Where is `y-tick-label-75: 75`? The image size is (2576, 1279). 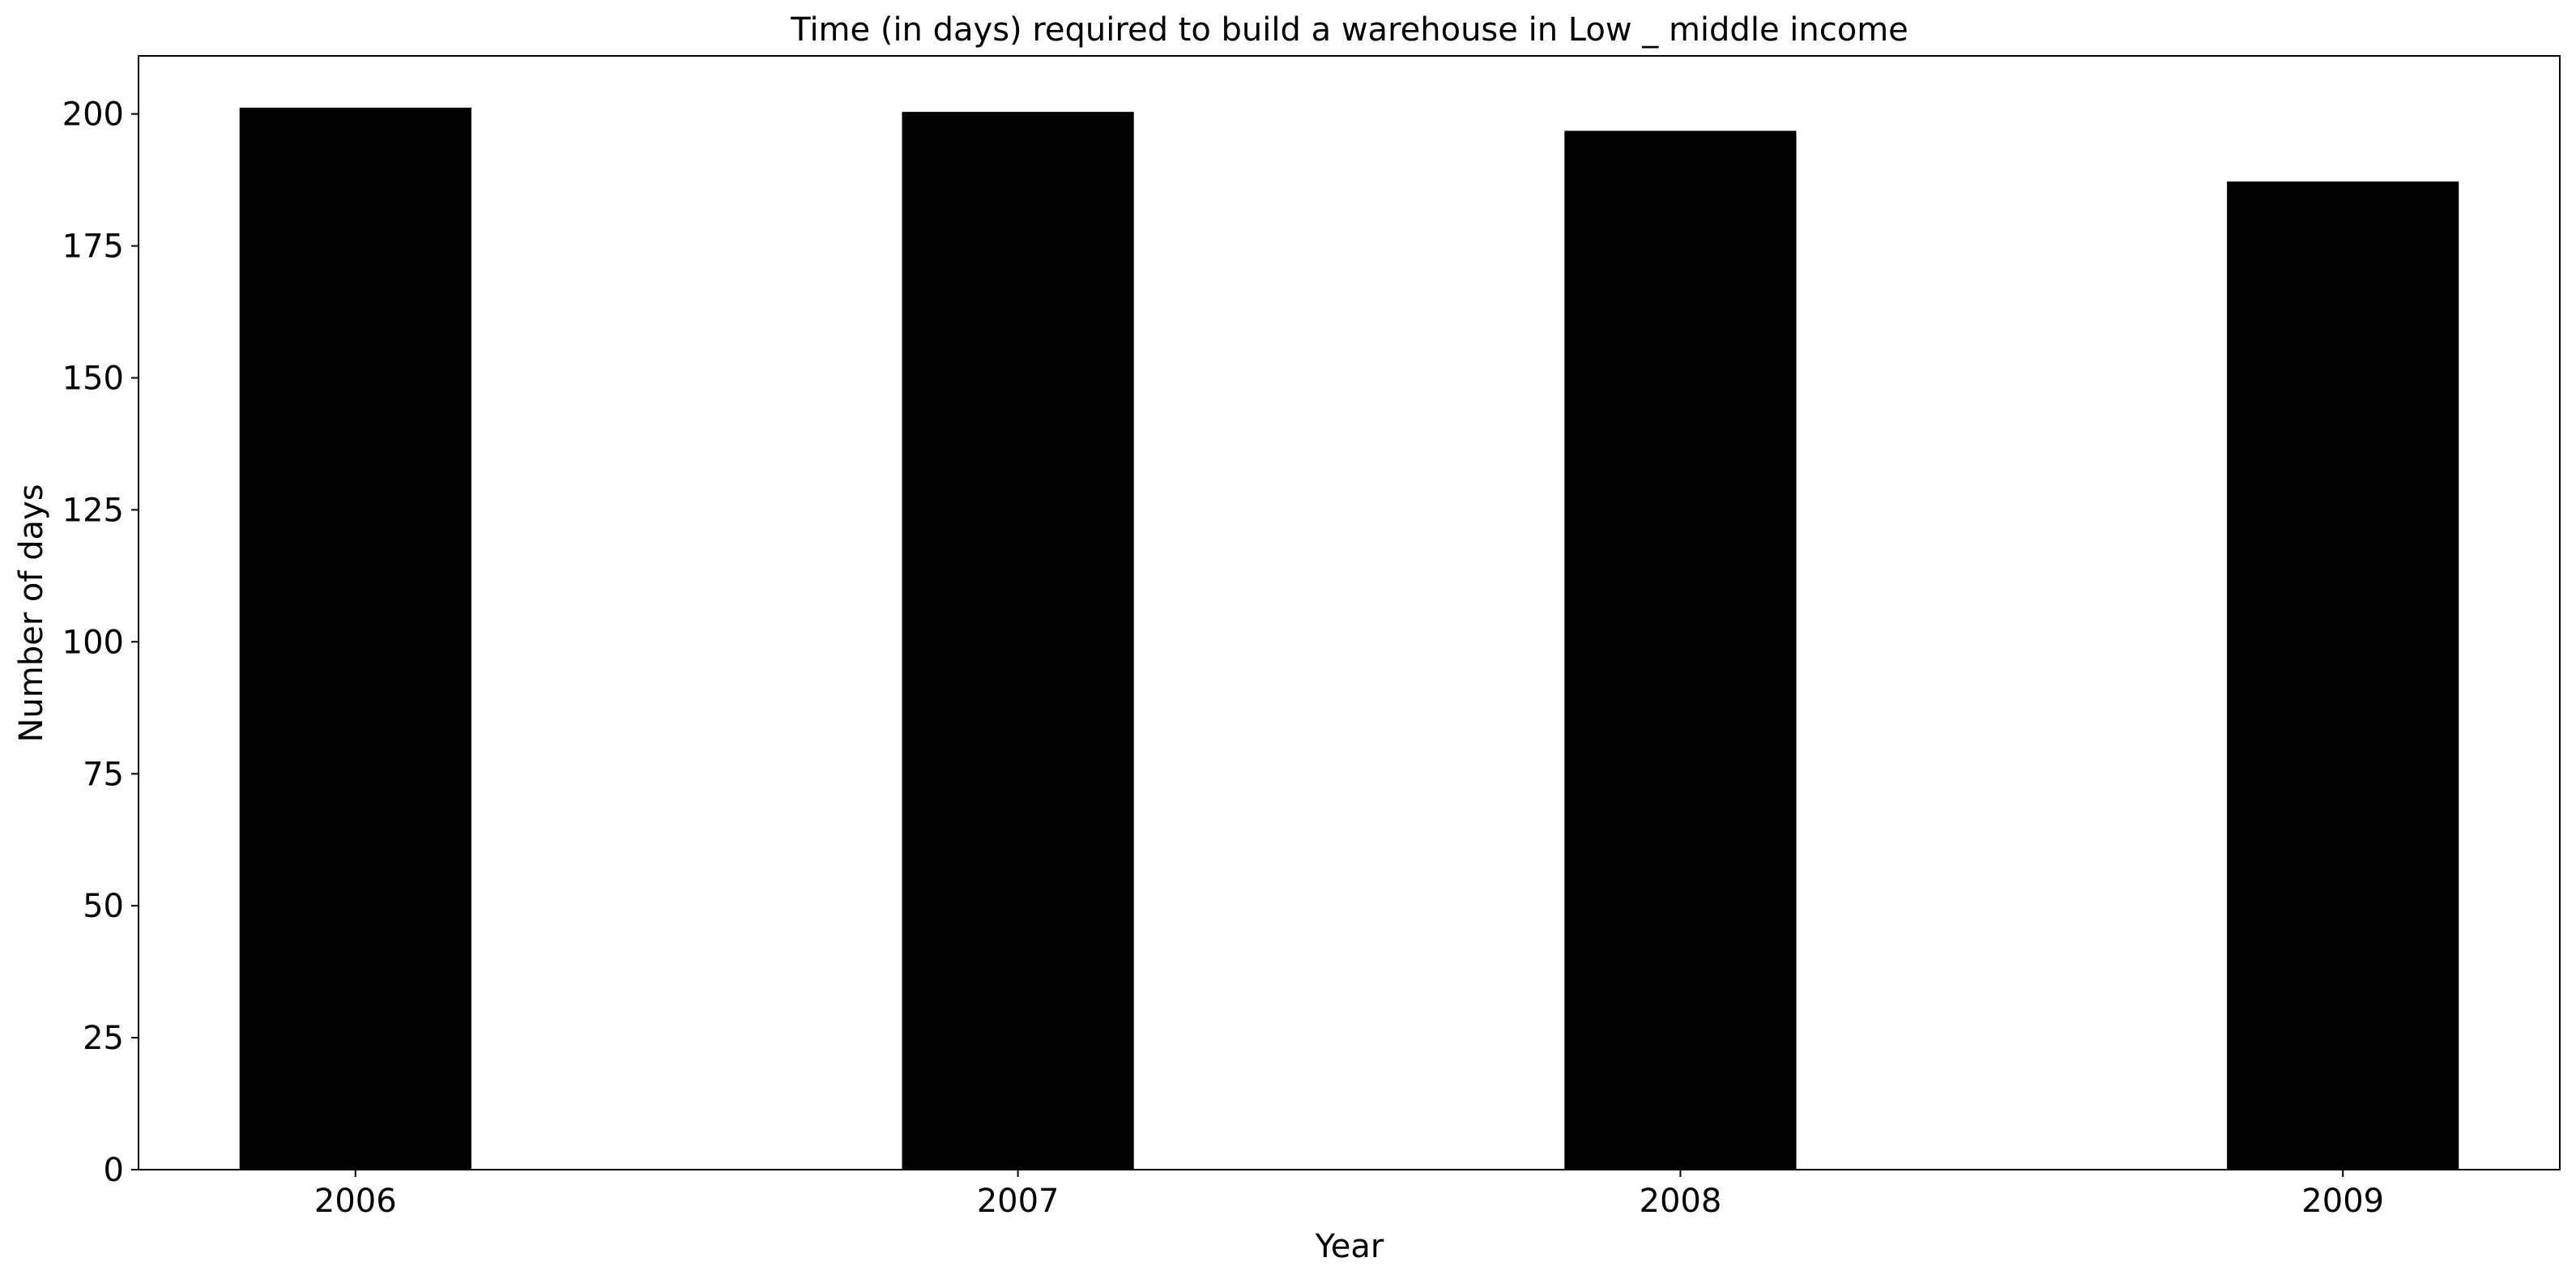 y-tick-label-75: 75 is located at coordinates (103, 774).